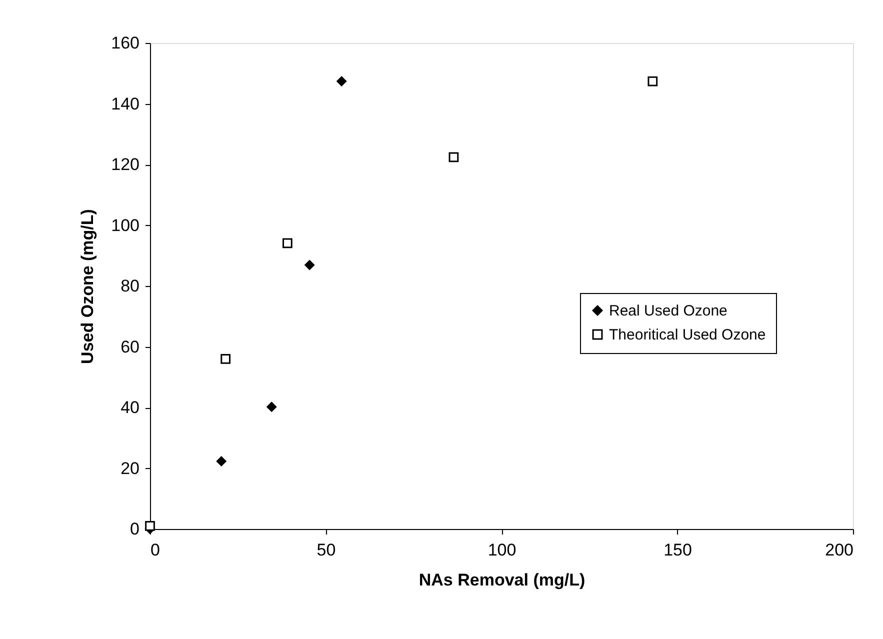  Describe the element at coordinates (502, 550) in the screenshot. I see `x-tick-label: 100` at that location.